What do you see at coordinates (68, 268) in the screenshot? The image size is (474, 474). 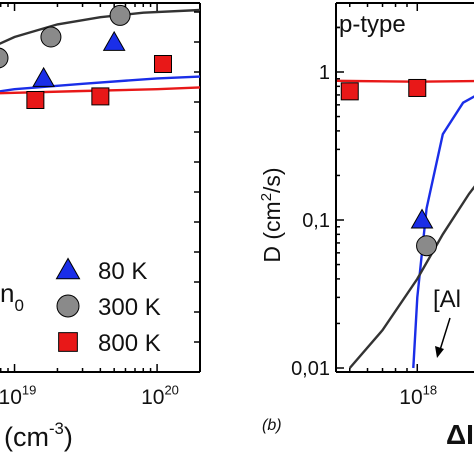 I see `legend-marker-80k` at bounding box center [68, 268].